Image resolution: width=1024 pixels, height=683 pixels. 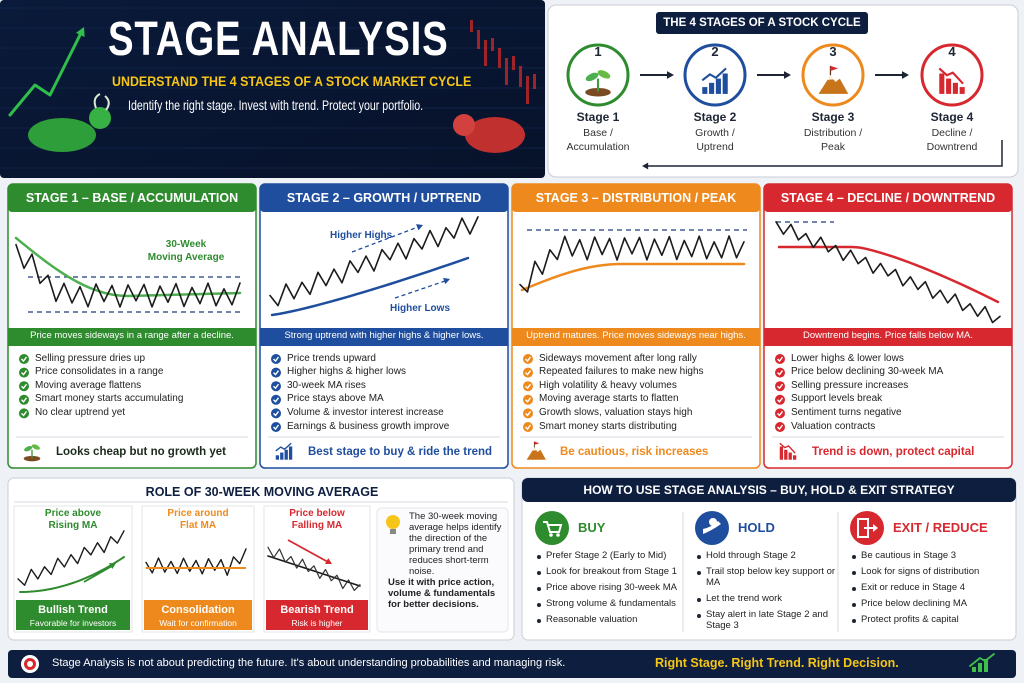 What do you see at coordinates (262, 492) in the screenshot?
I see `ma-title: ROLE OF 30-WEEK MOVING AVERAGE` at bounding box center [262, 492].